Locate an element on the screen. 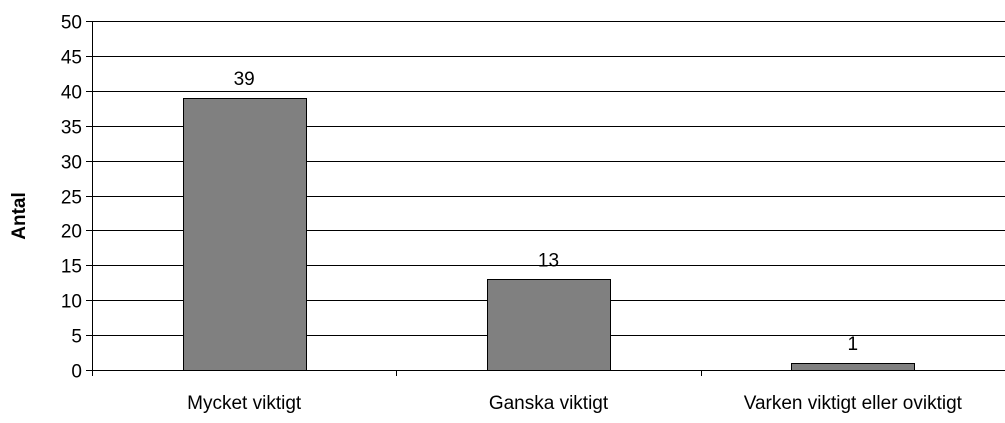 The width and height of the screenshot is (1005, 423). category-label-2: Varken viktigt eller oviktigt is located at coordinates (853, 403).